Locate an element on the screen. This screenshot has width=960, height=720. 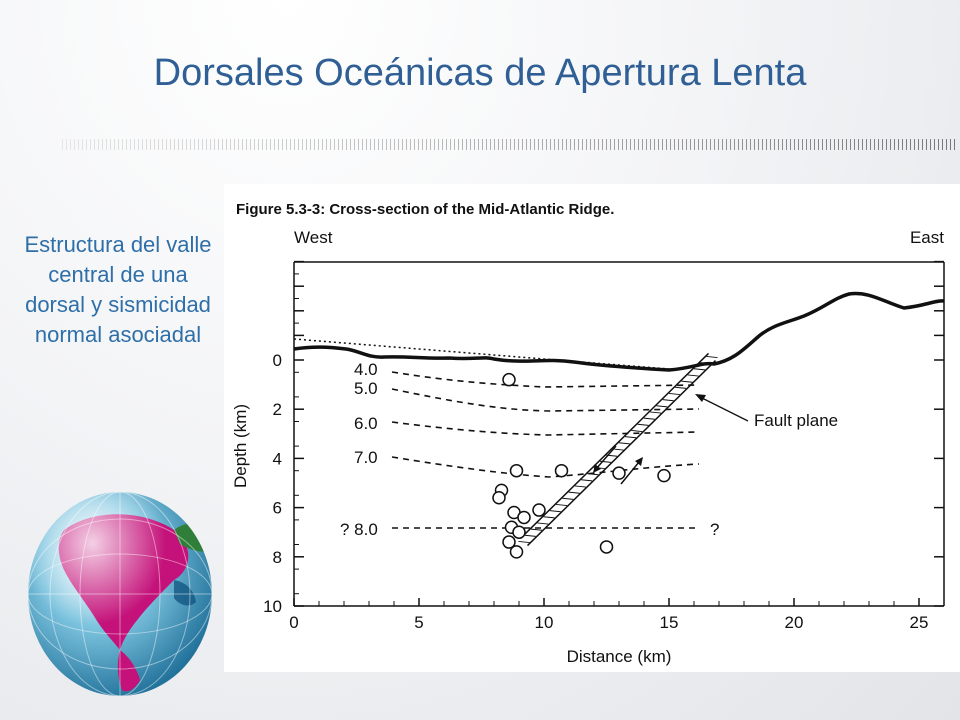
title-divider is located at coordinates (510, 144).